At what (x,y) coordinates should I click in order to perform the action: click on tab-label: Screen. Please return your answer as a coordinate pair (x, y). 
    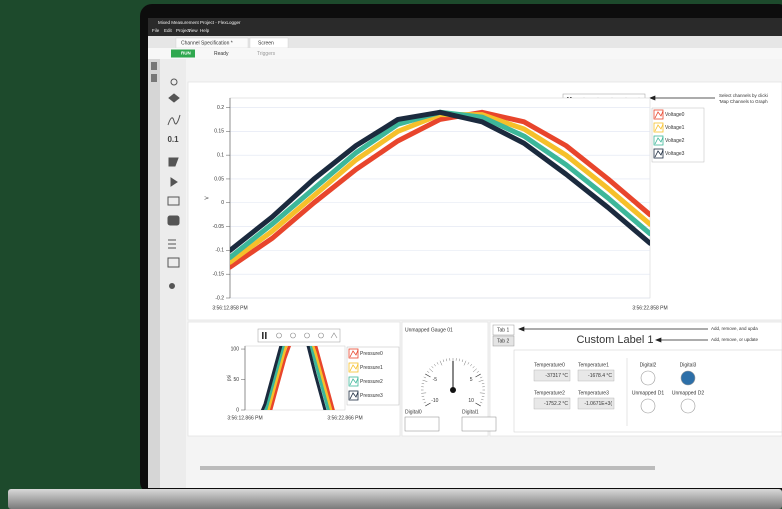
    Looking at the image, I should click on (266, 43).